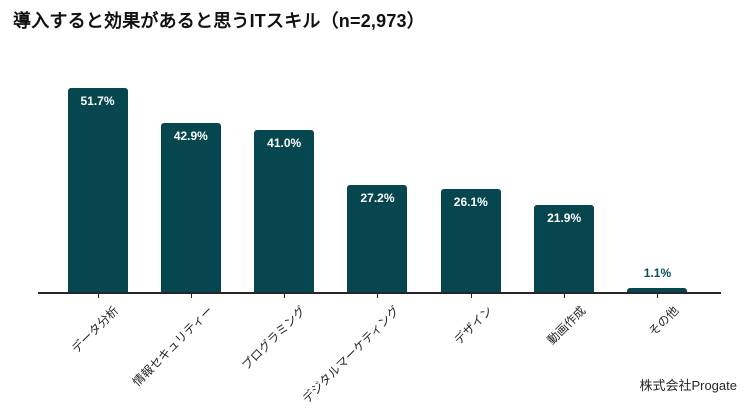 This screenshot has height=410, width=745. What do you see at coordinates (190, 135) in the screenshot?
I see `bar-value-label: 42.9%` at bounding box center [190, 135].